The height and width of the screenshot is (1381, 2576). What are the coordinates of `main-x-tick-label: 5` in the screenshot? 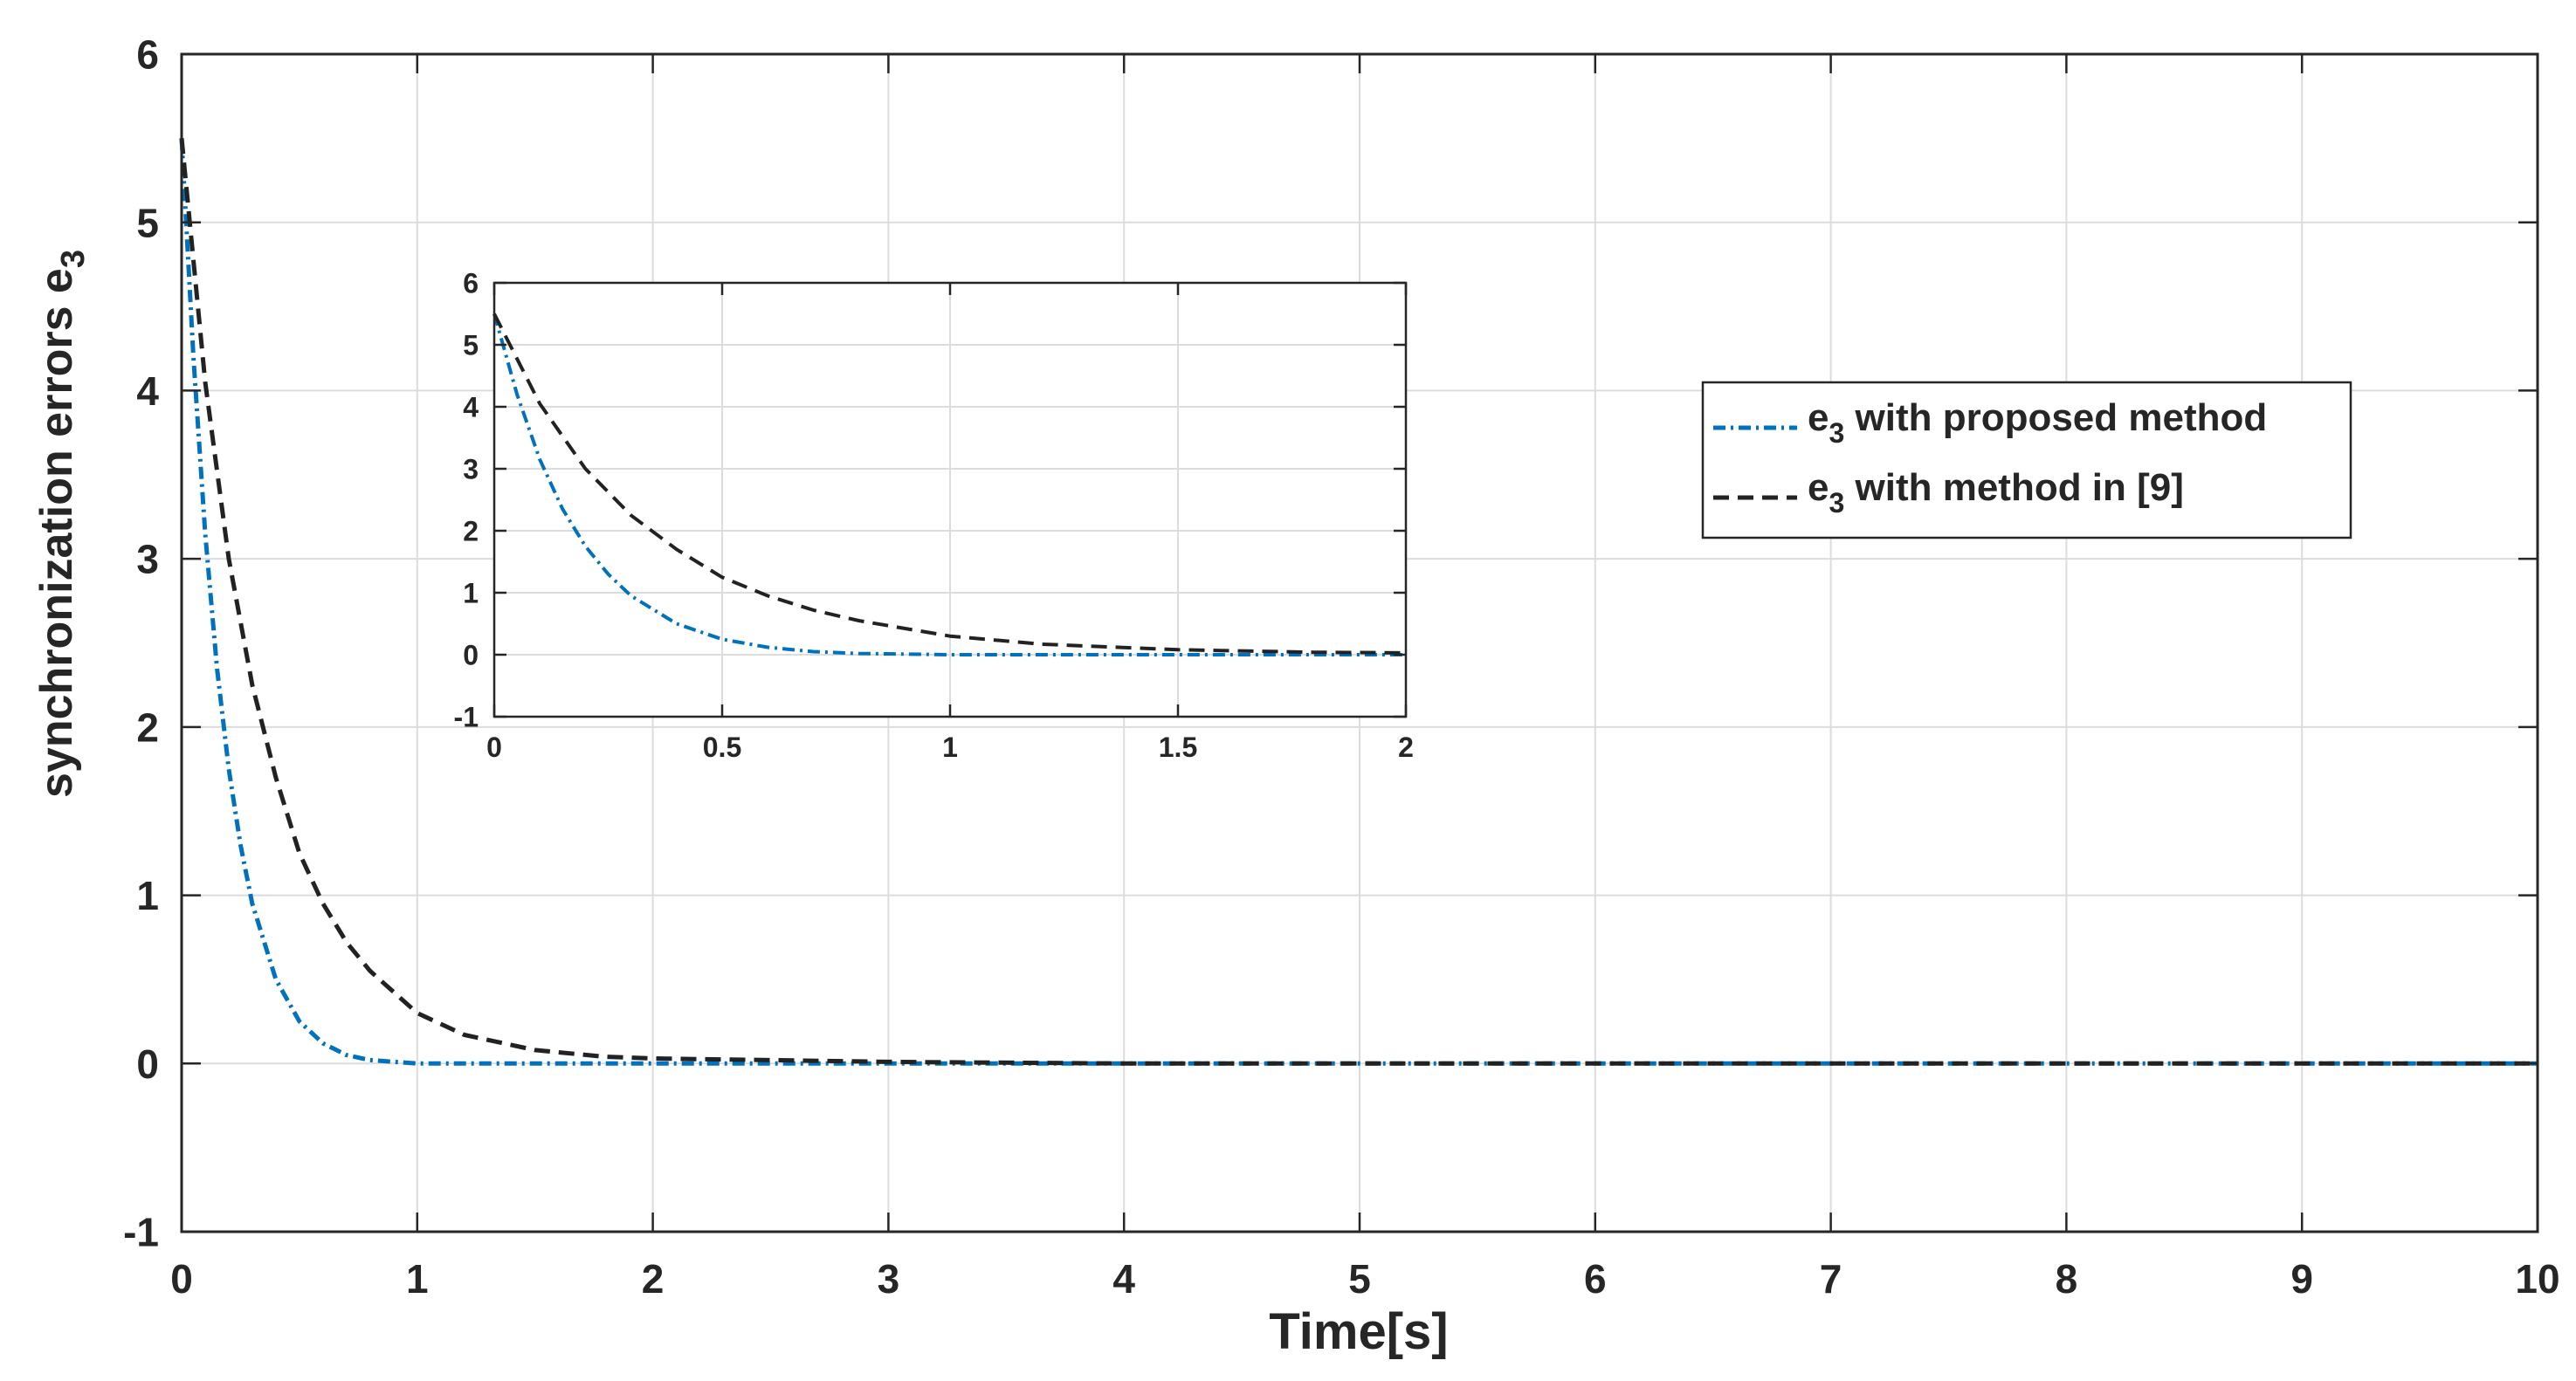 It's located at (1359, 1279).